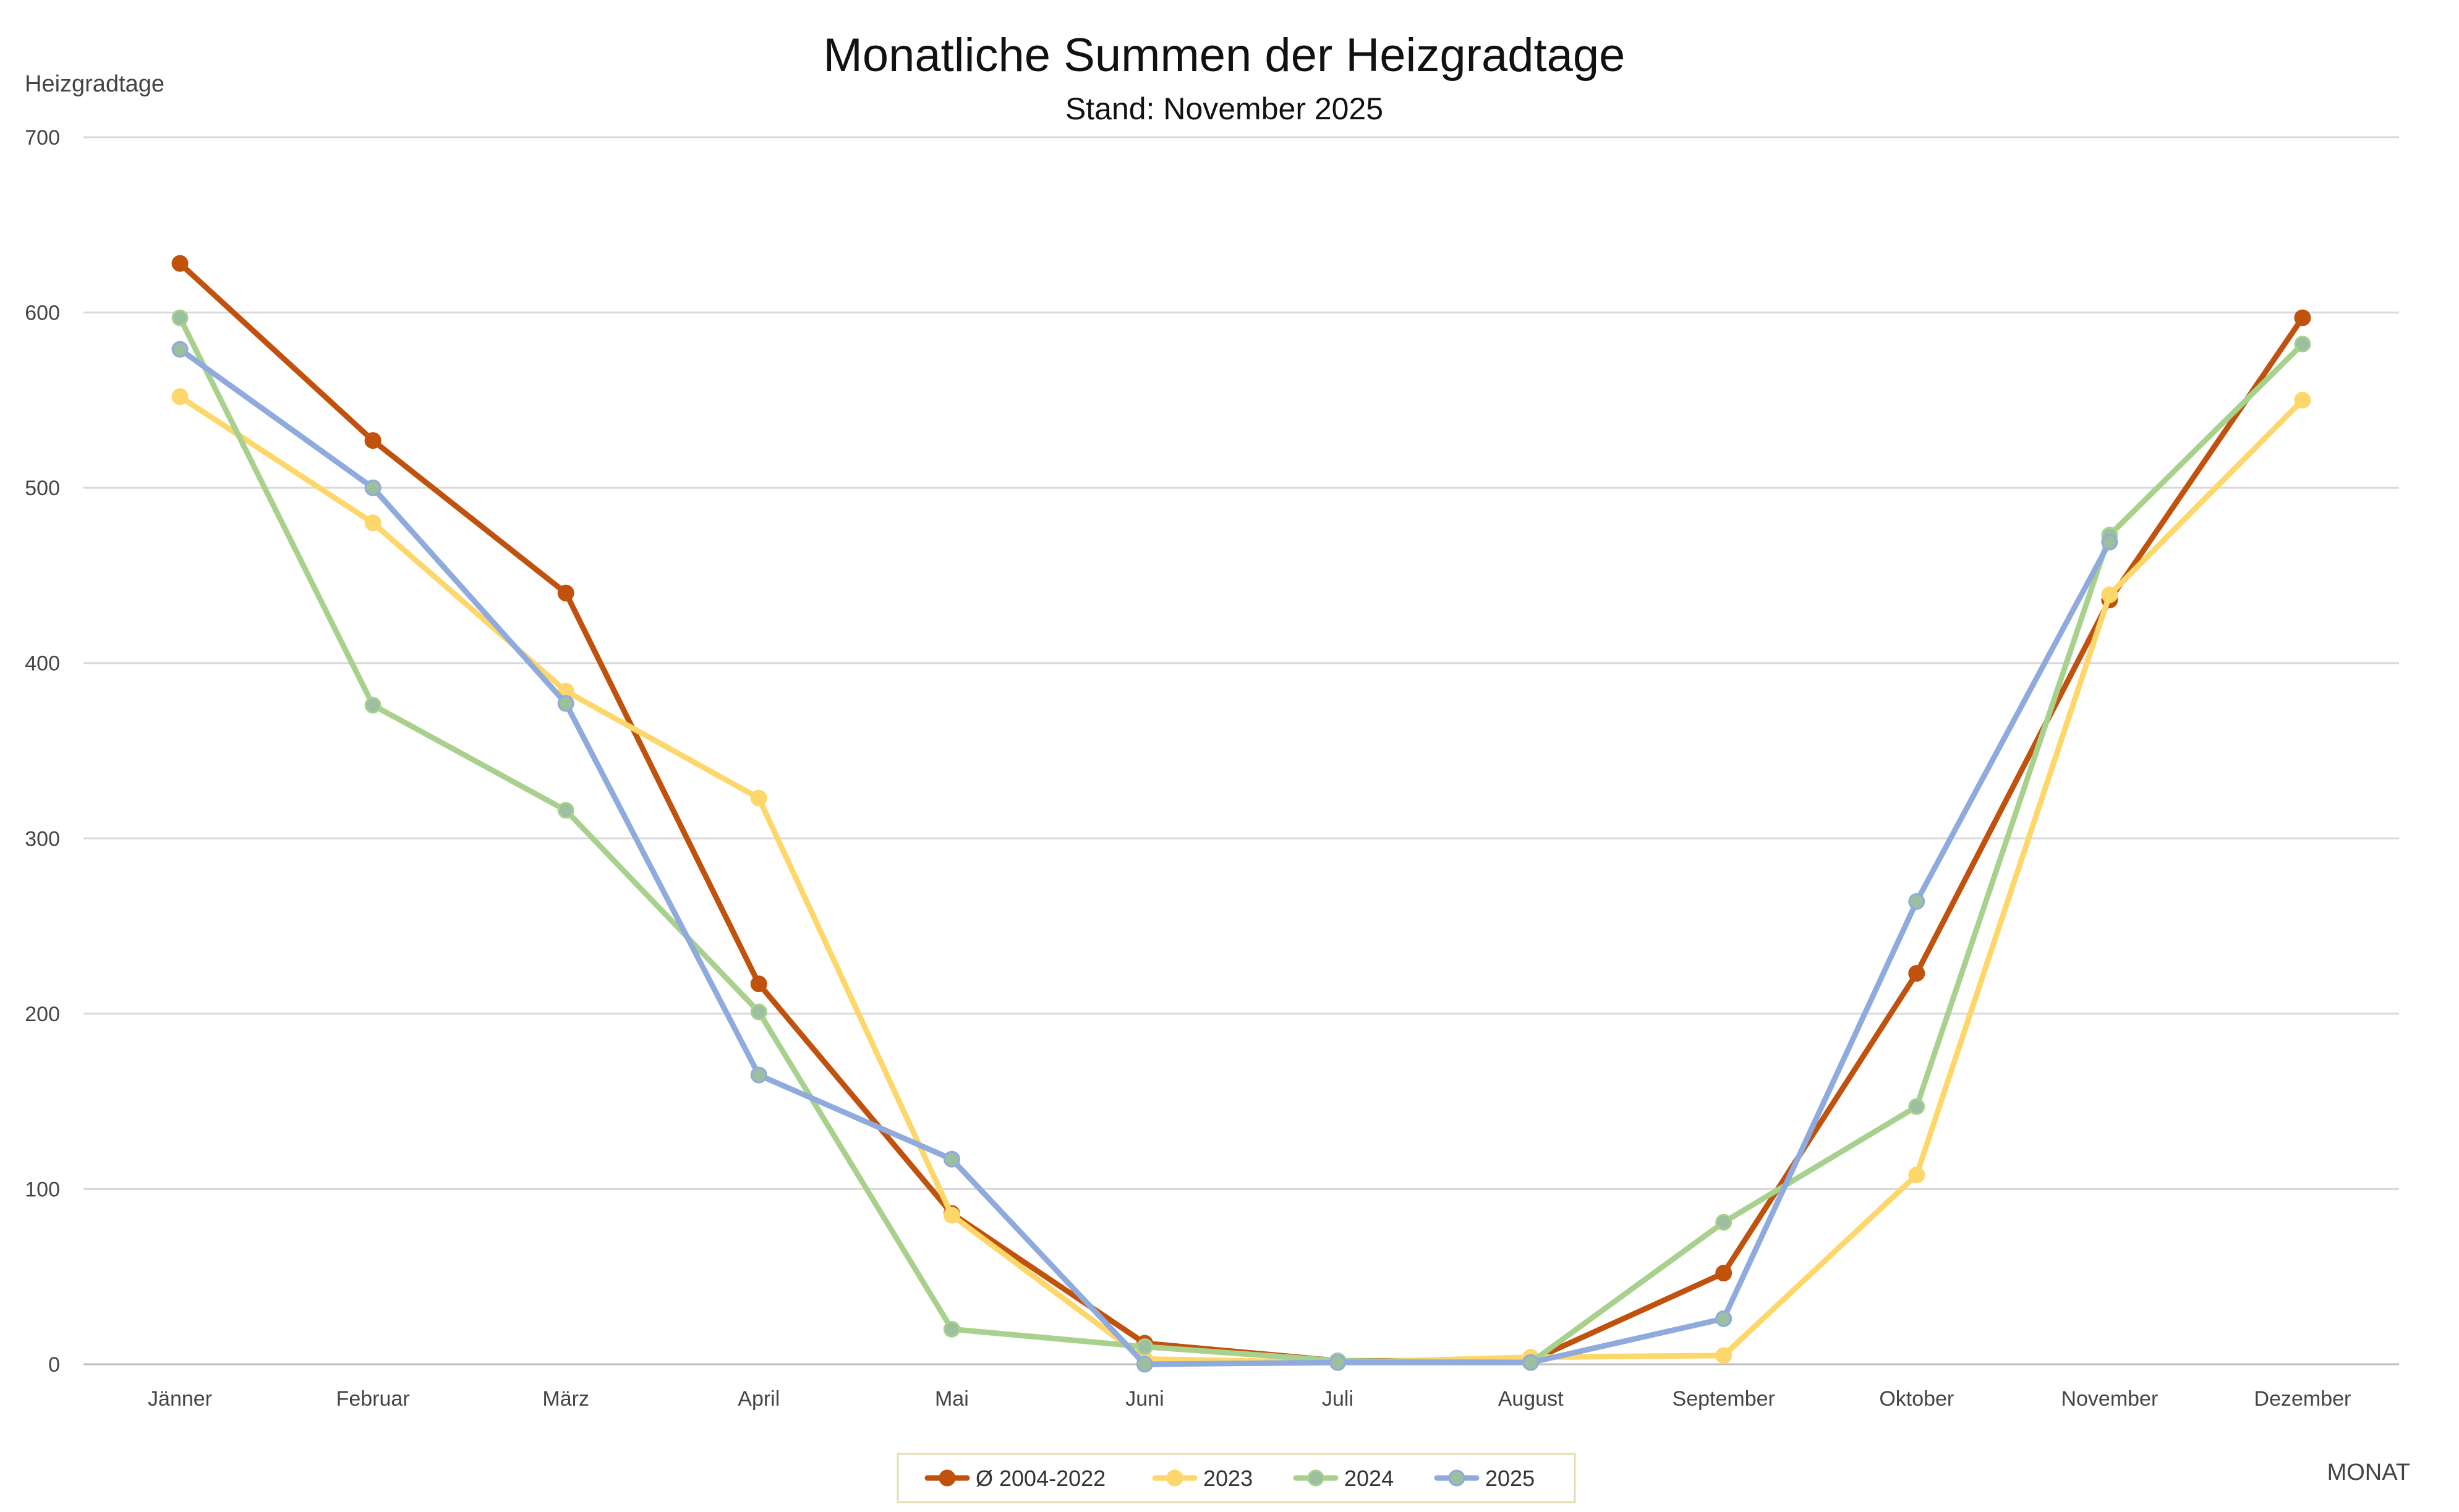 The image size is (2459, 1512). I want to click on y-tick-label: 300, so click(43, 839).